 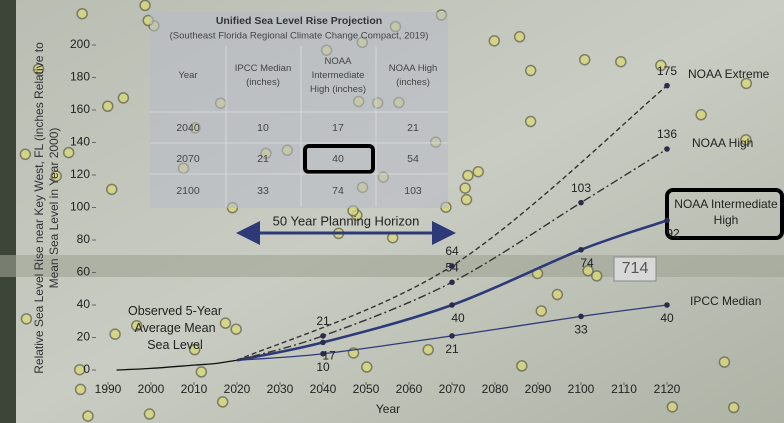 I want to click on x-axis-label: Year, so click(x=388, y=409).